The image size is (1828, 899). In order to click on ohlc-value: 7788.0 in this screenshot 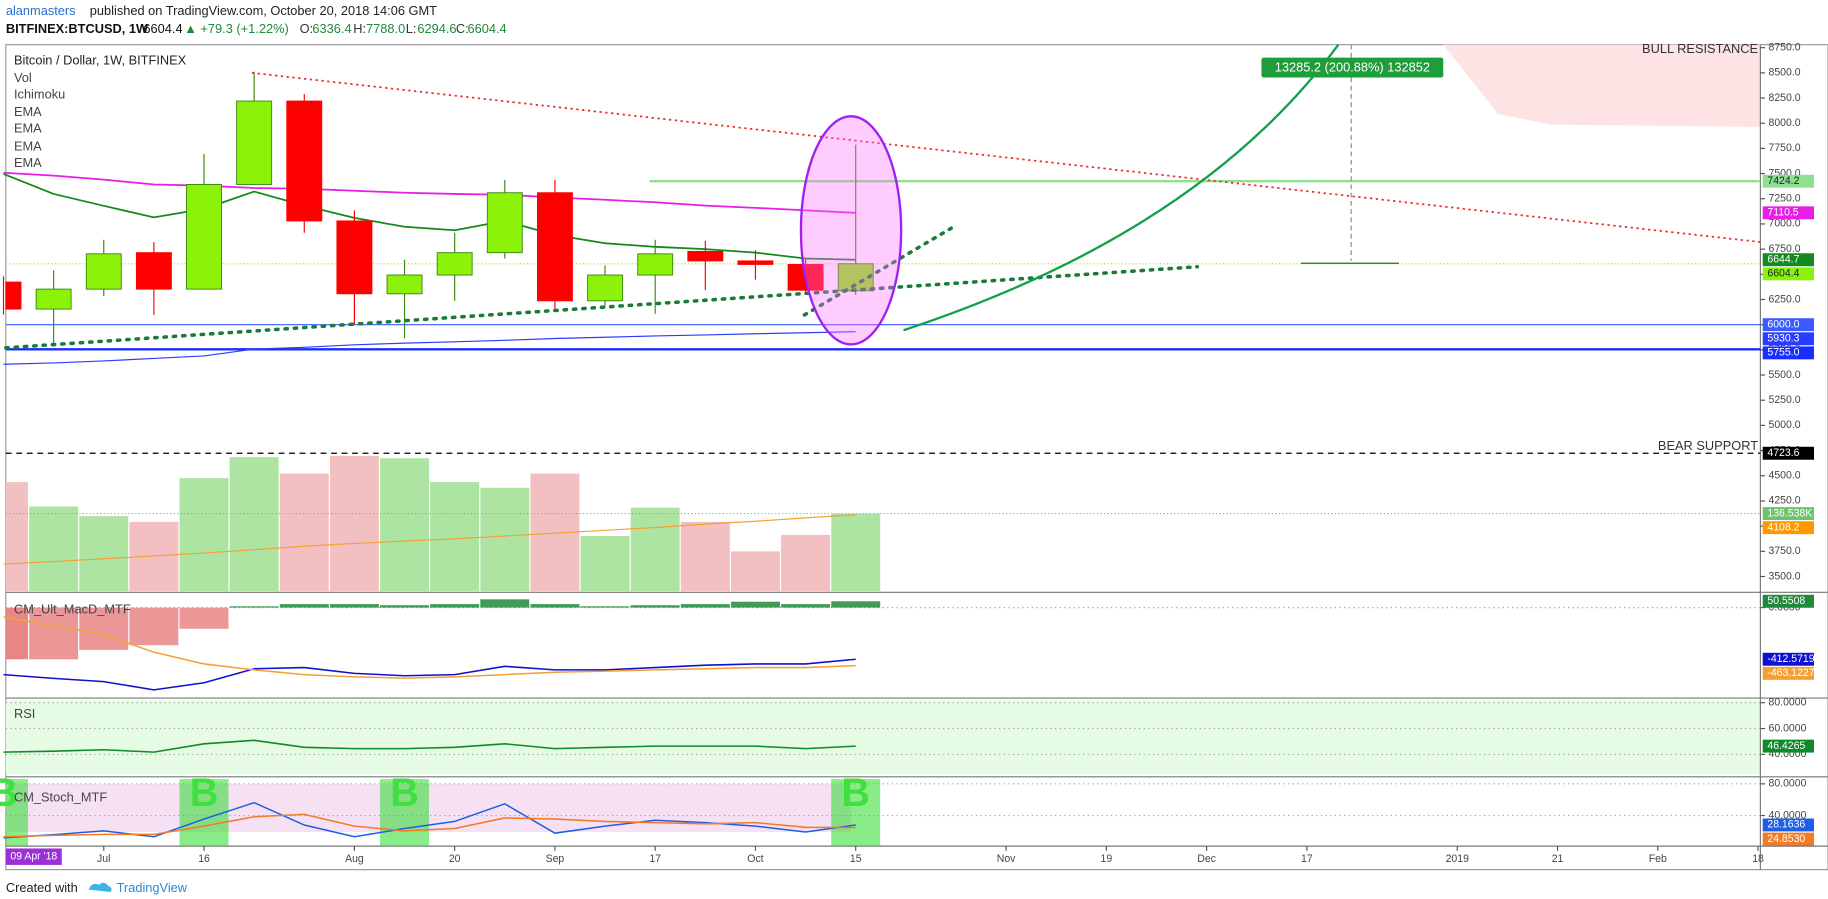, I will do `click(385, 28)`.